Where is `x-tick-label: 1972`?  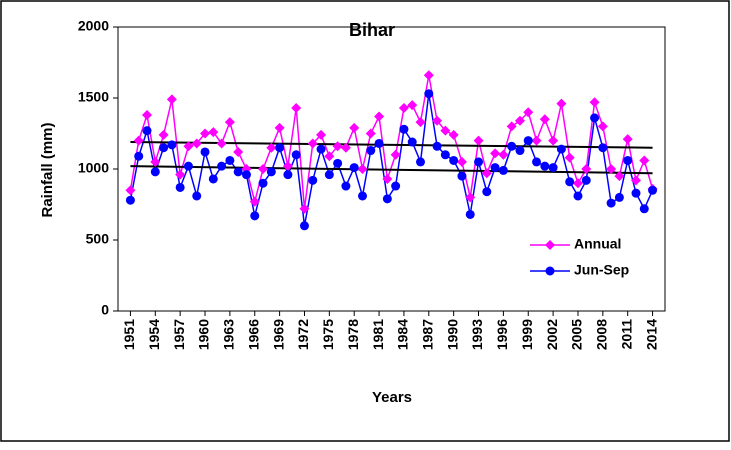
x-tick-label: 1972 is located at coordinates (303, 334).